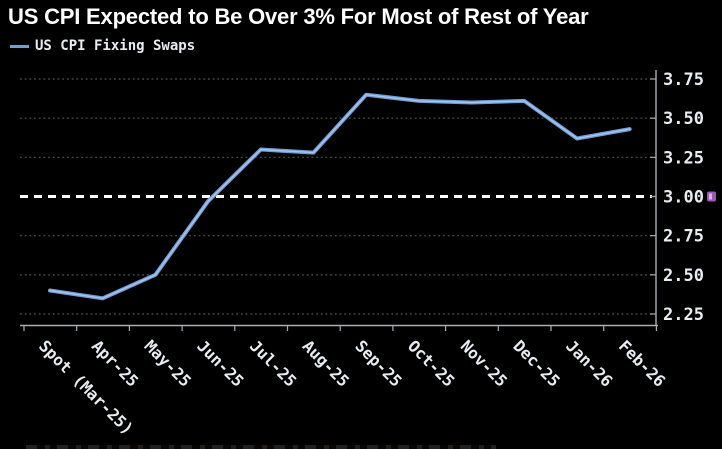 This screenshot has width=722, height=449. Describe the element at coordinates (115, 46) in the screenshot. I see `legend-label: US CPI Fixing Swaps` at that location.